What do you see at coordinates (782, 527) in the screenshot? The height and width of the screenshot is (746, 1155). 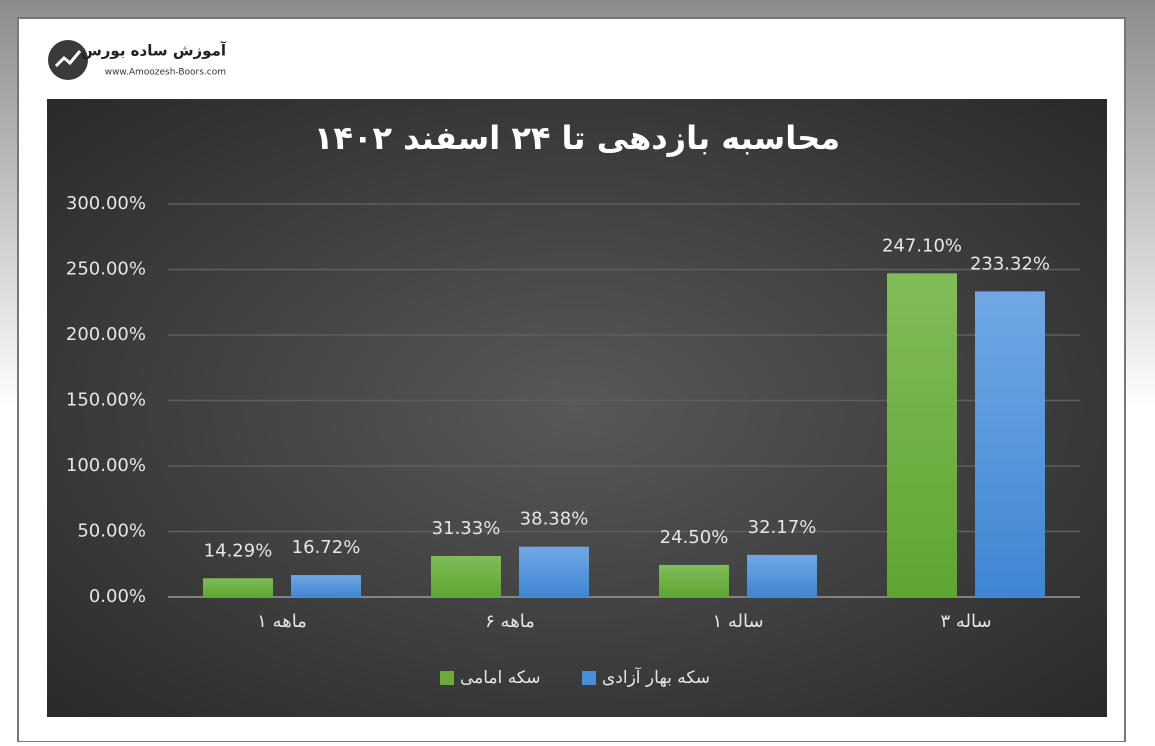 I see `value-label: 32.17%` at bounding box center [782, 527].